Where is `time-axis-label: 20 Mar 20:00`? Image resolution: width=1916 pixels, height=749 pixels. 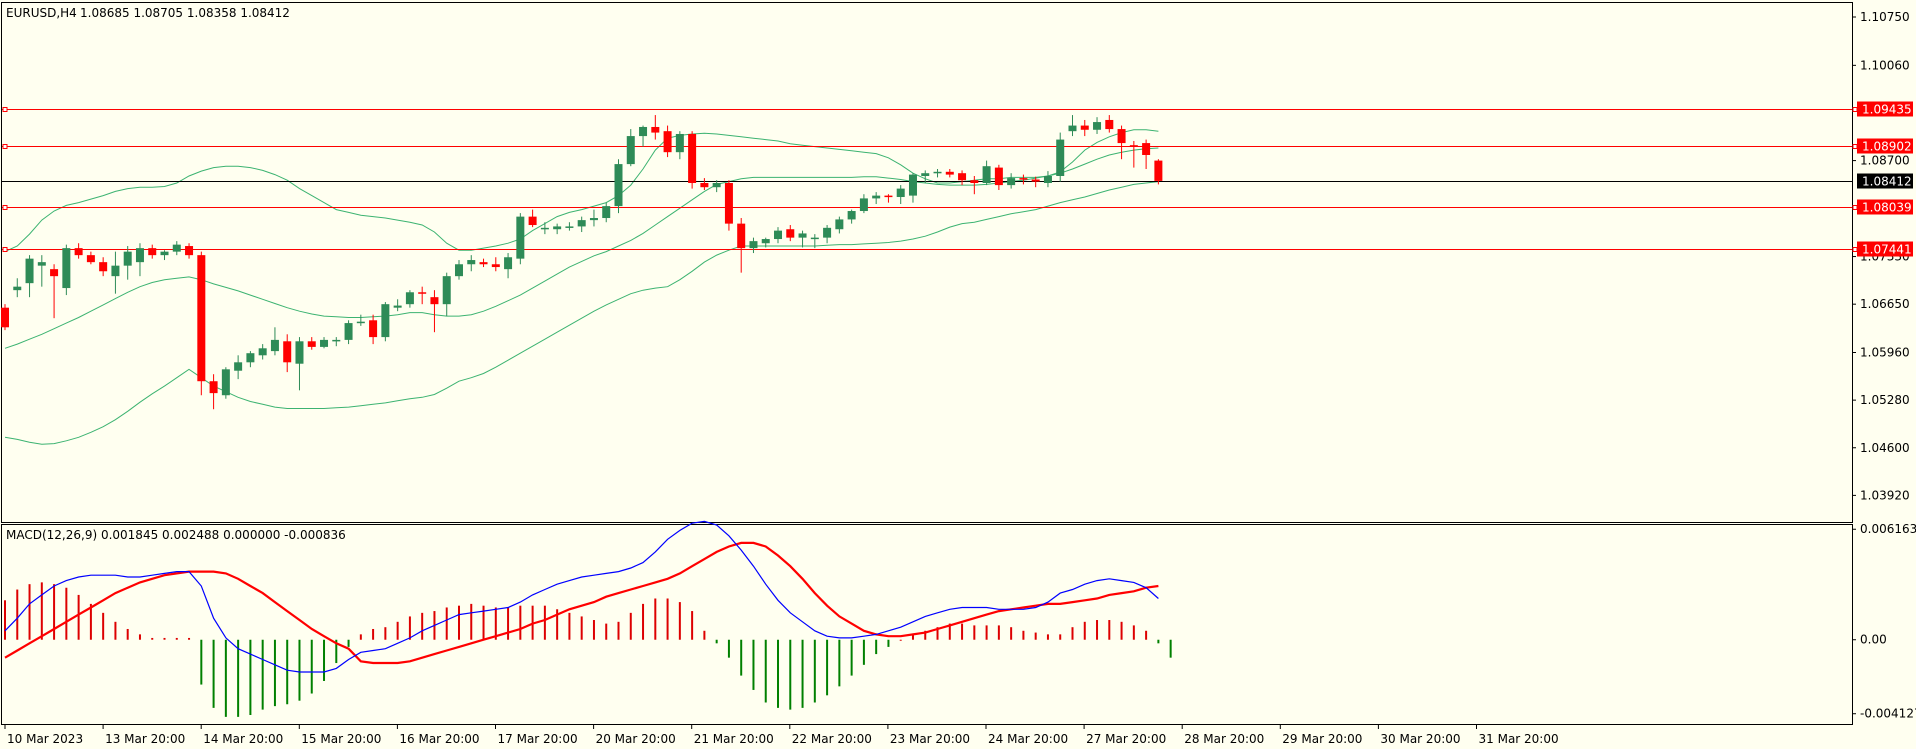 time-axis-label: 20 Mar 20:00 is located at coordinates (636, 739).